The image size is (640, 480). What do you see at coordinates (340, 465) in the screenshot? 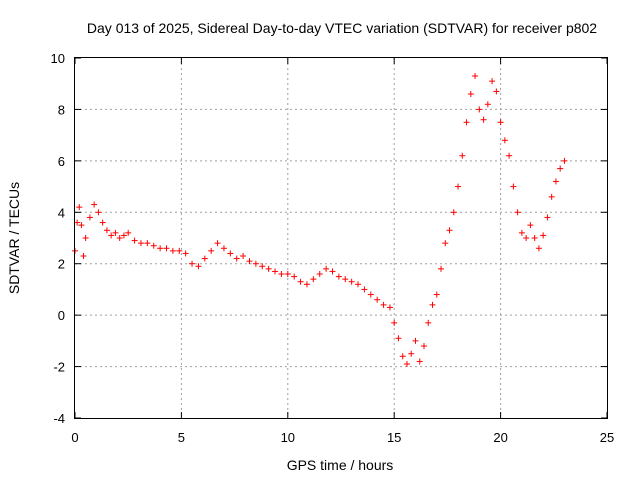
I see `x-axis-label: GPS time / hours` at bounding box center [340, 465].